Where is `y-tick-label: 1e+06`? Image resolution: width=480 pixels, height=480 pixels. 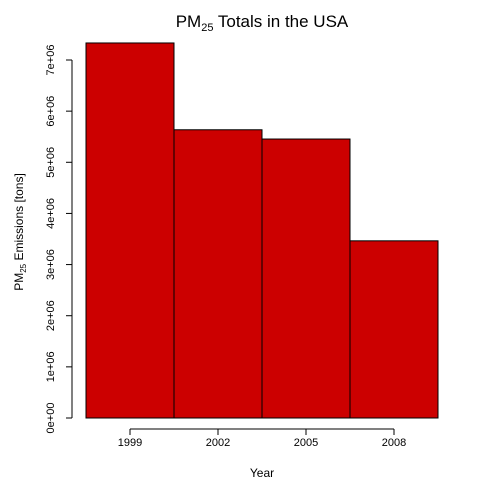
y-tick-label: 1e+06 is located at coordinates (51, 366).